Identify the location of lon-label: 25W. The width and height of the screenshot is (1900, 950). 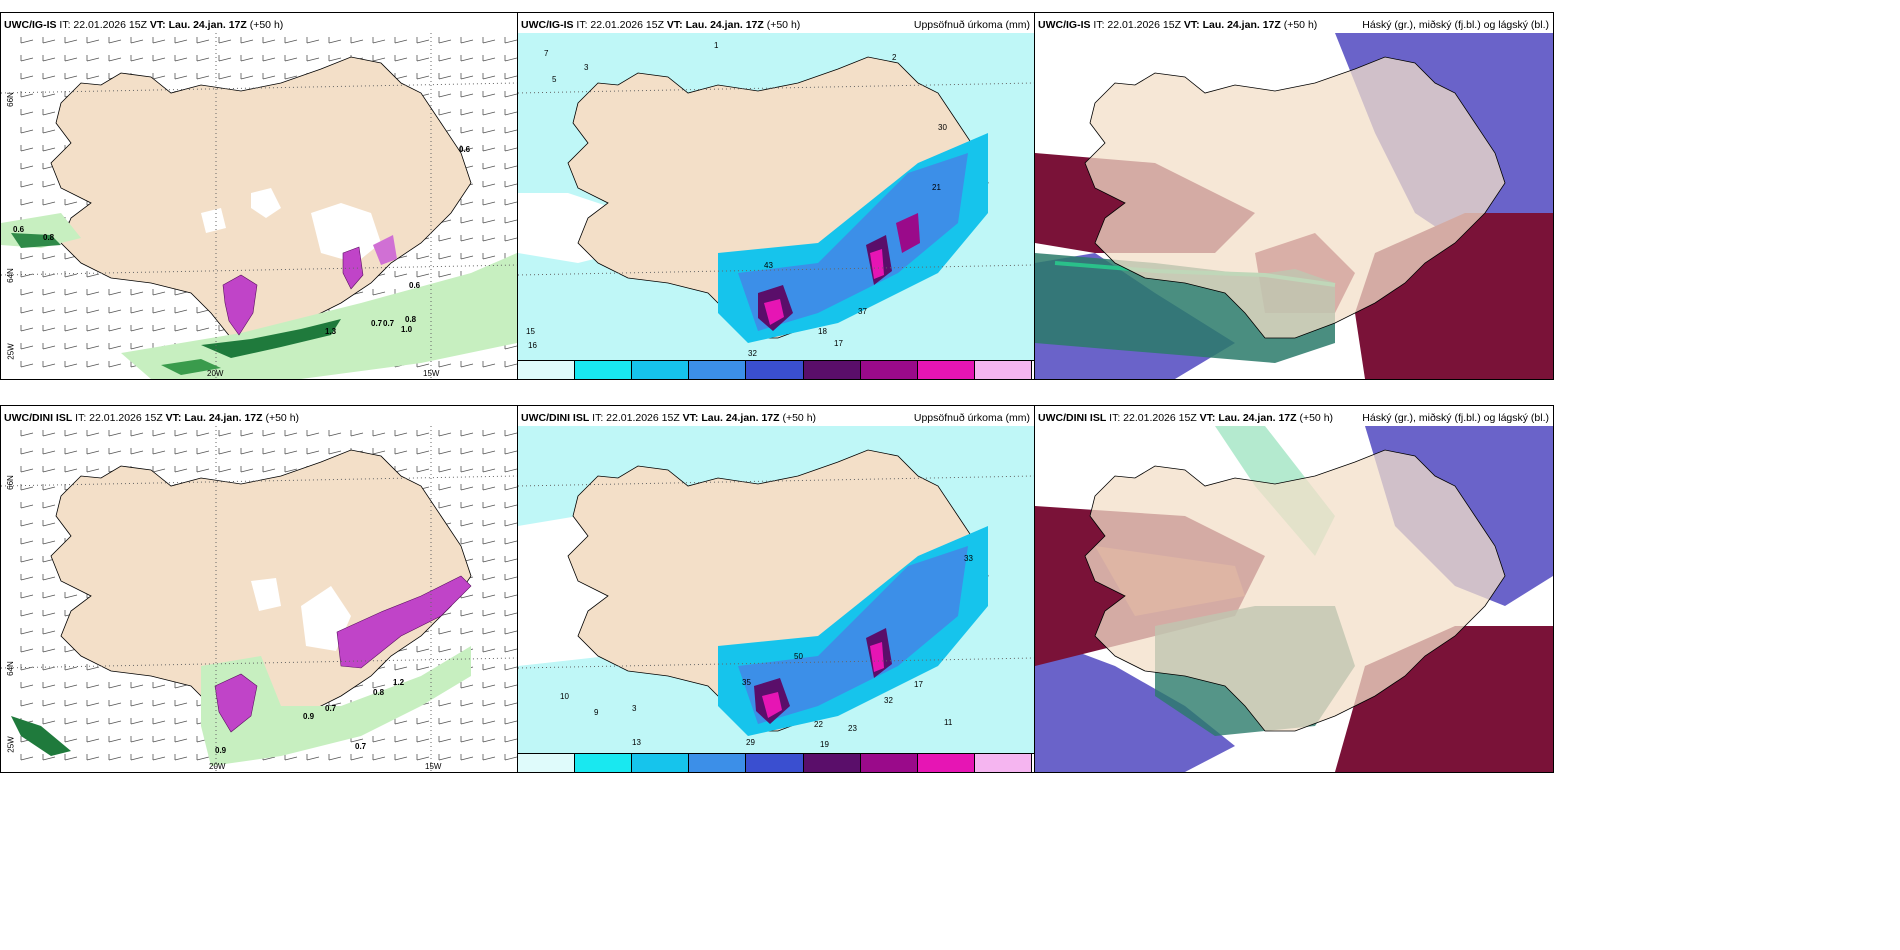
(11, 744).